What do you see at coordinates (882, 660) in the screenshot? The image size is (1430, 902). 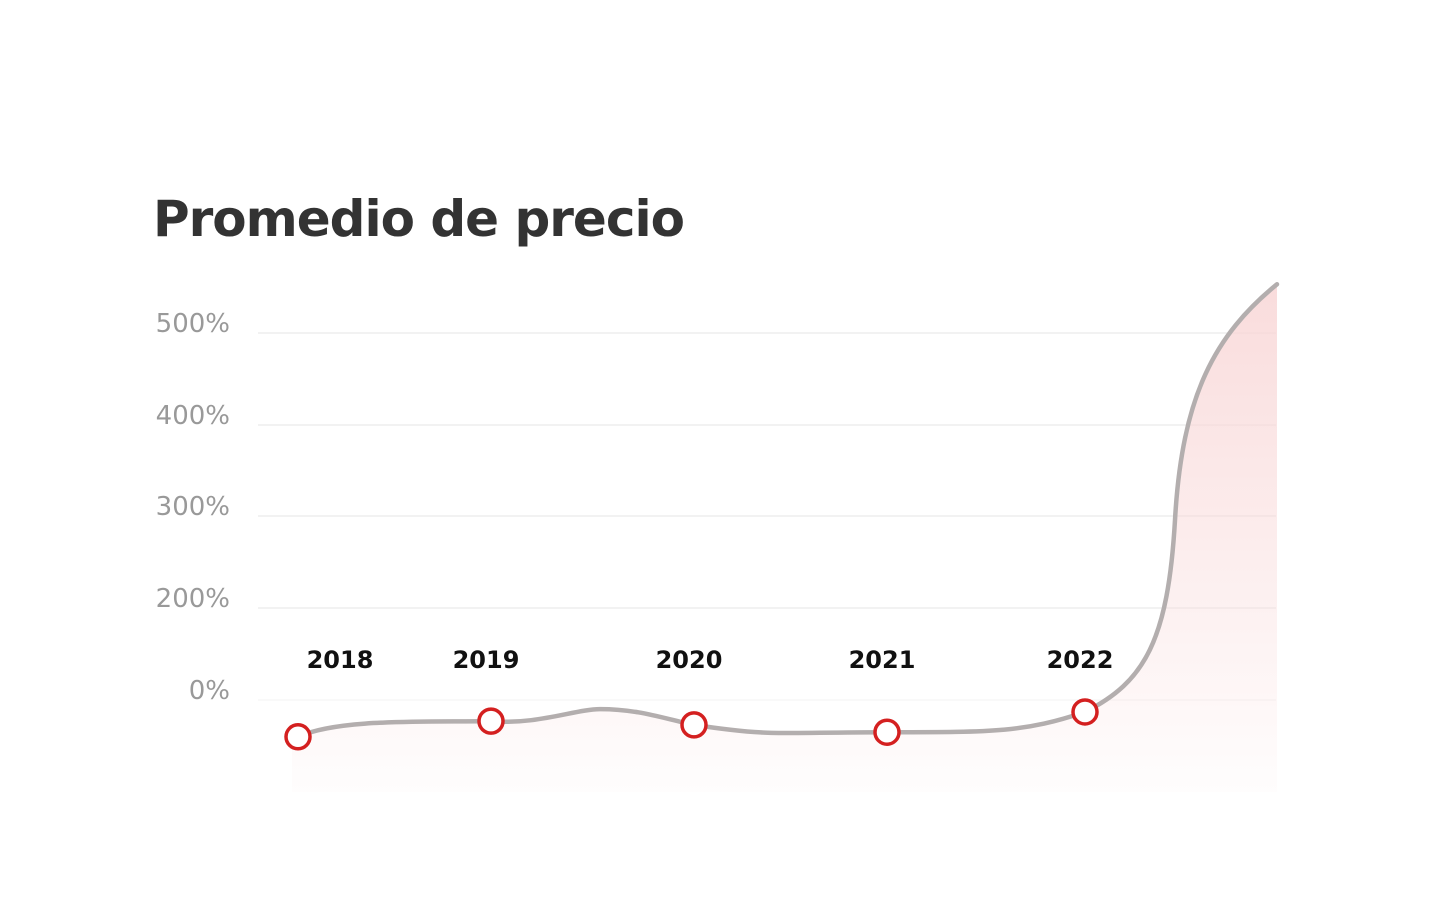 I see `year-label: 2021` at bounding box center [882, 660].